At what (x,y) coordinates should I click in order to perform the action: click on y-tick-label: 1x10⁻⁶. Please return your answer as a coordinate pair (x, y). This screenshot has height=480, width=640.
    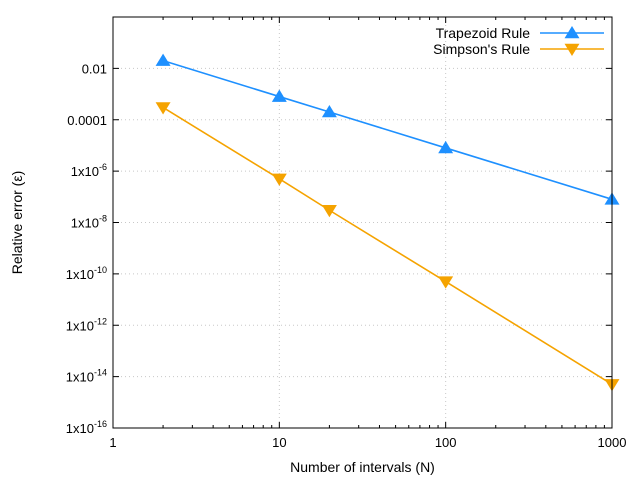
    Looking at the image, I should click on (89, 170).